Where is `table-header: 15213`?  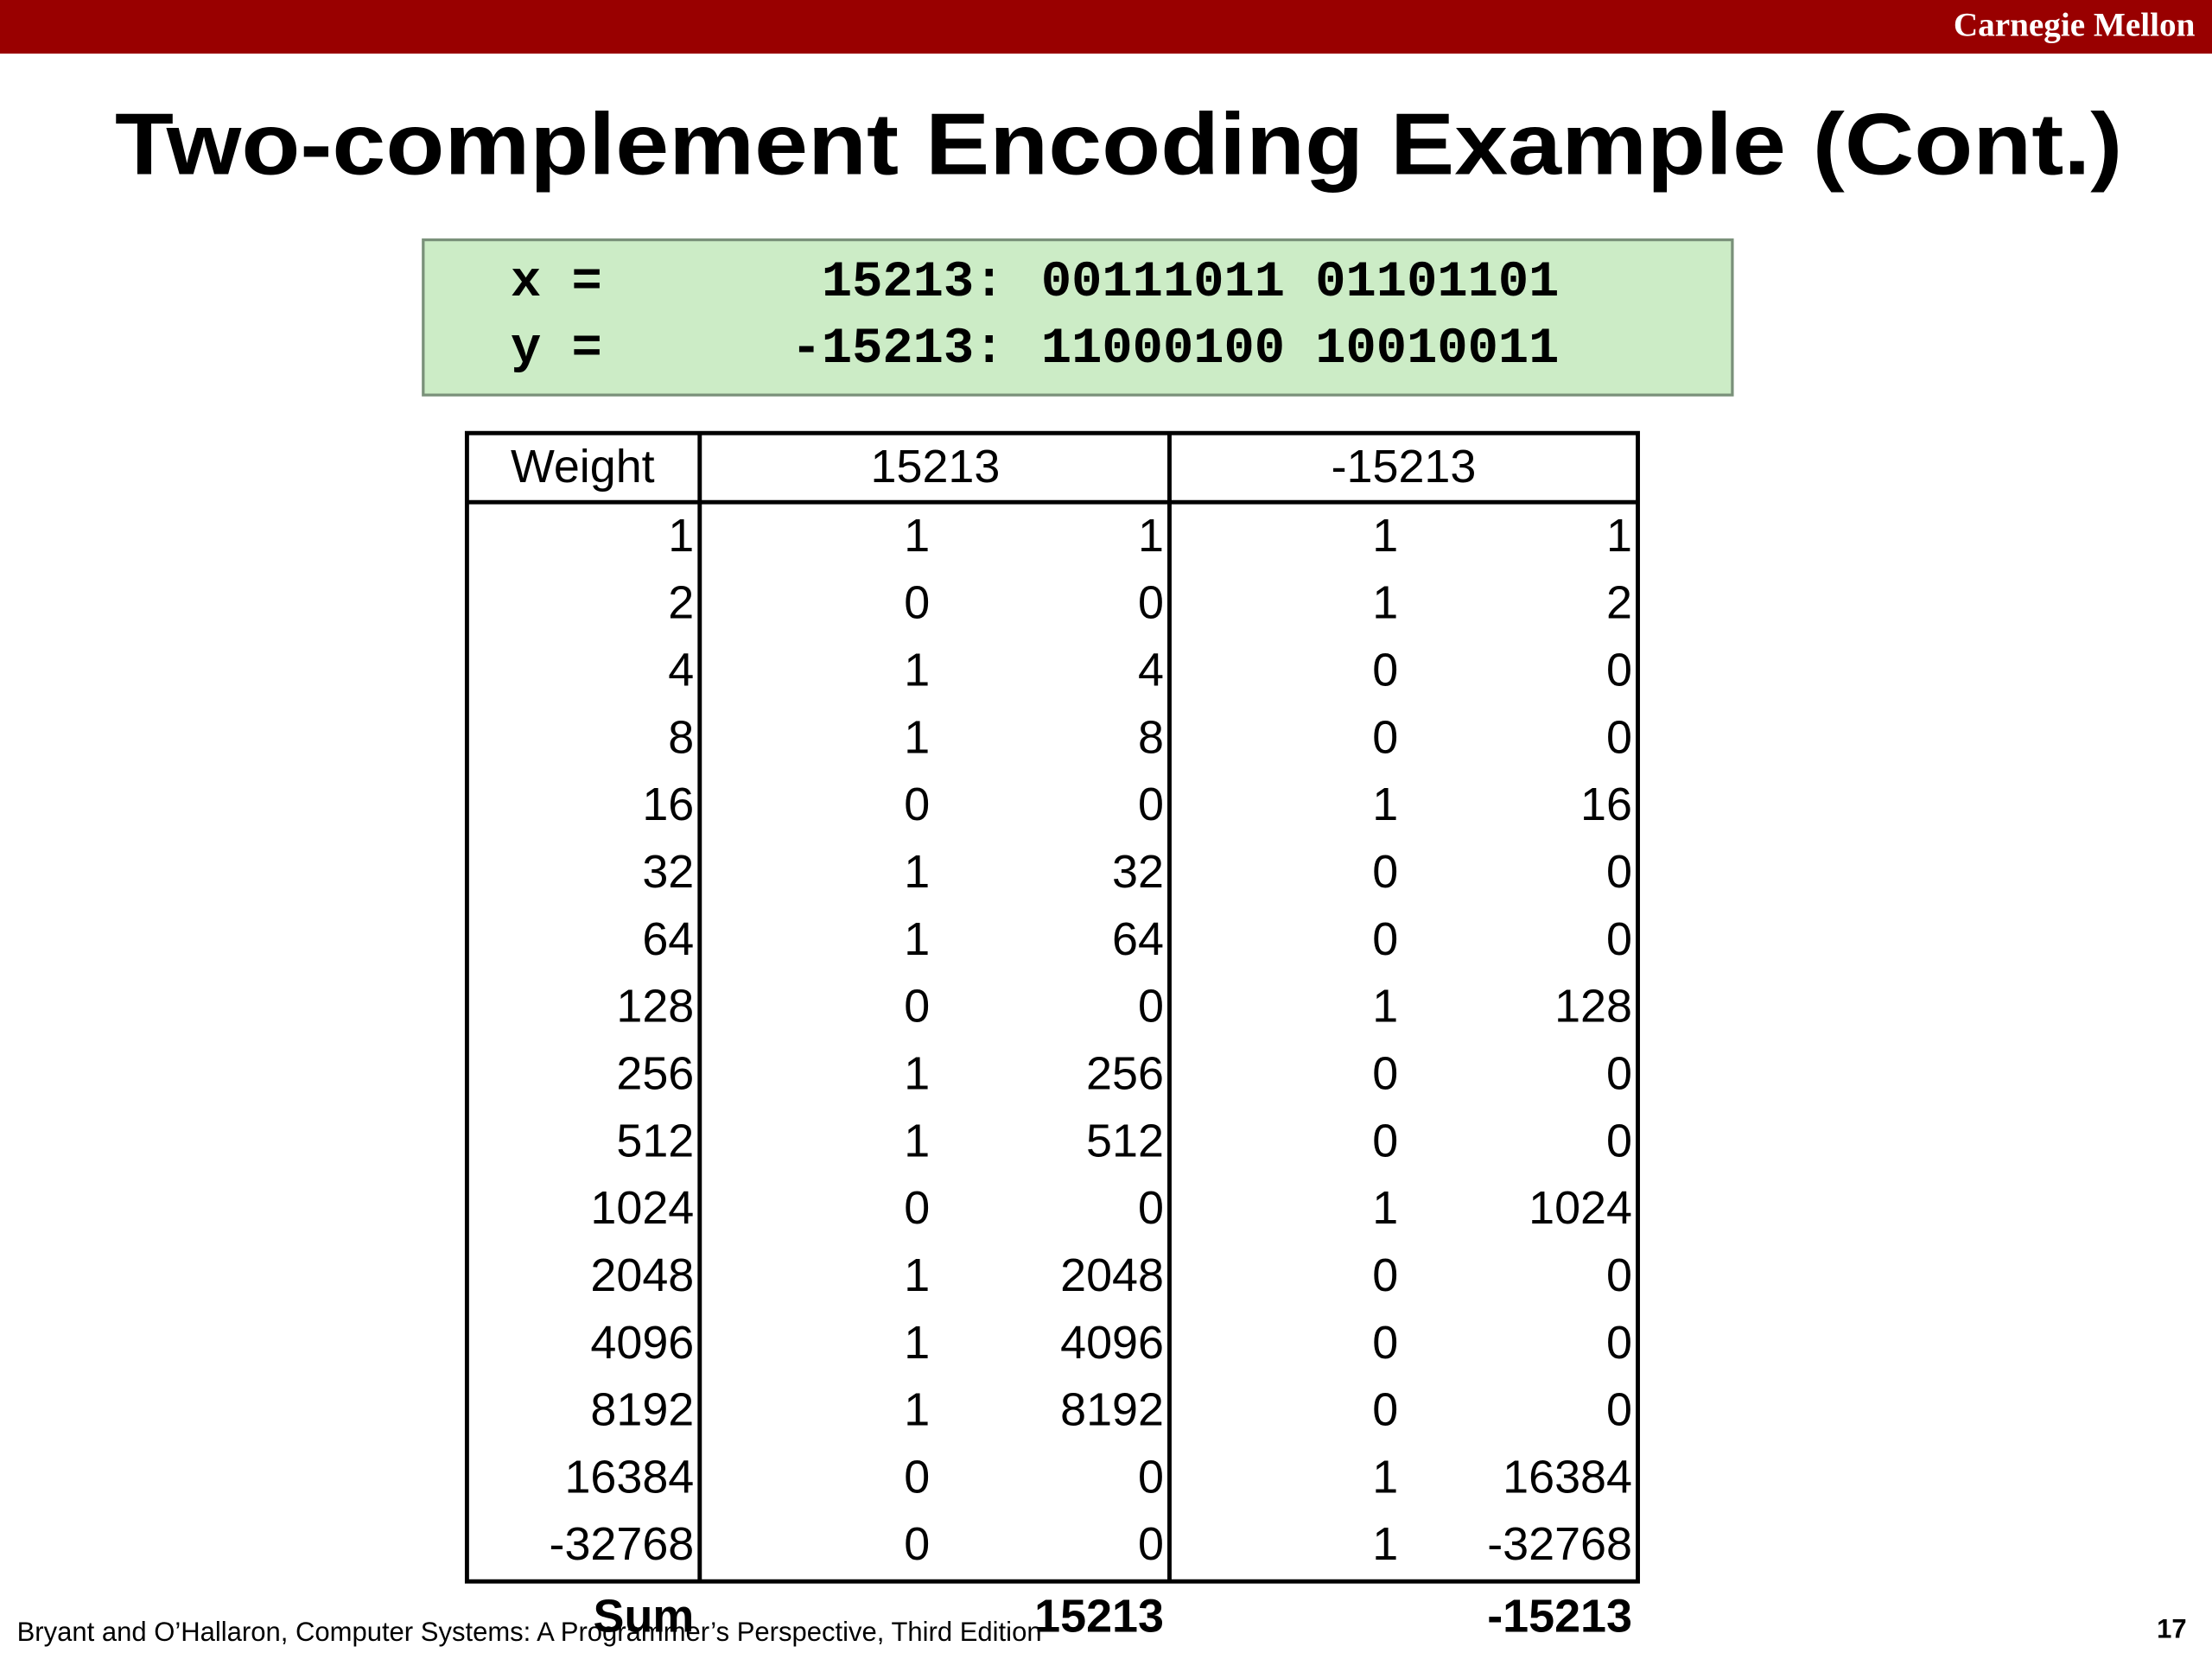 table-header: 15213 is located at coordinates (936, 467).